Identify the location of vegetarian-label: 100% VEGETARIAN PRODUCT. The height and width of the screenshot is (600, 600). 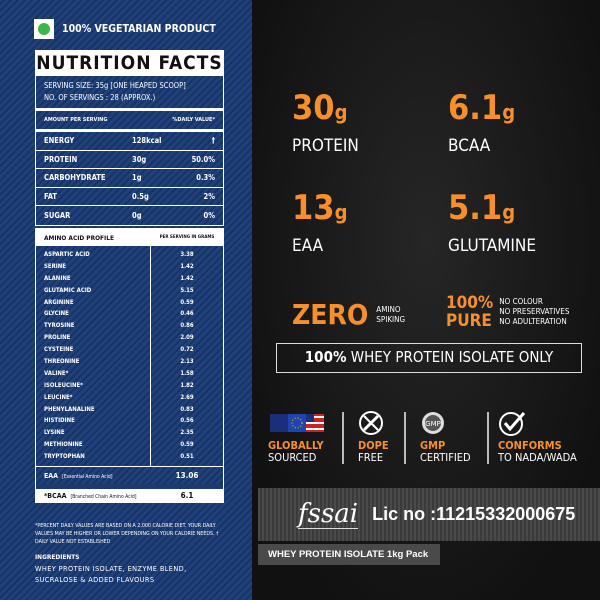
(139, 29).